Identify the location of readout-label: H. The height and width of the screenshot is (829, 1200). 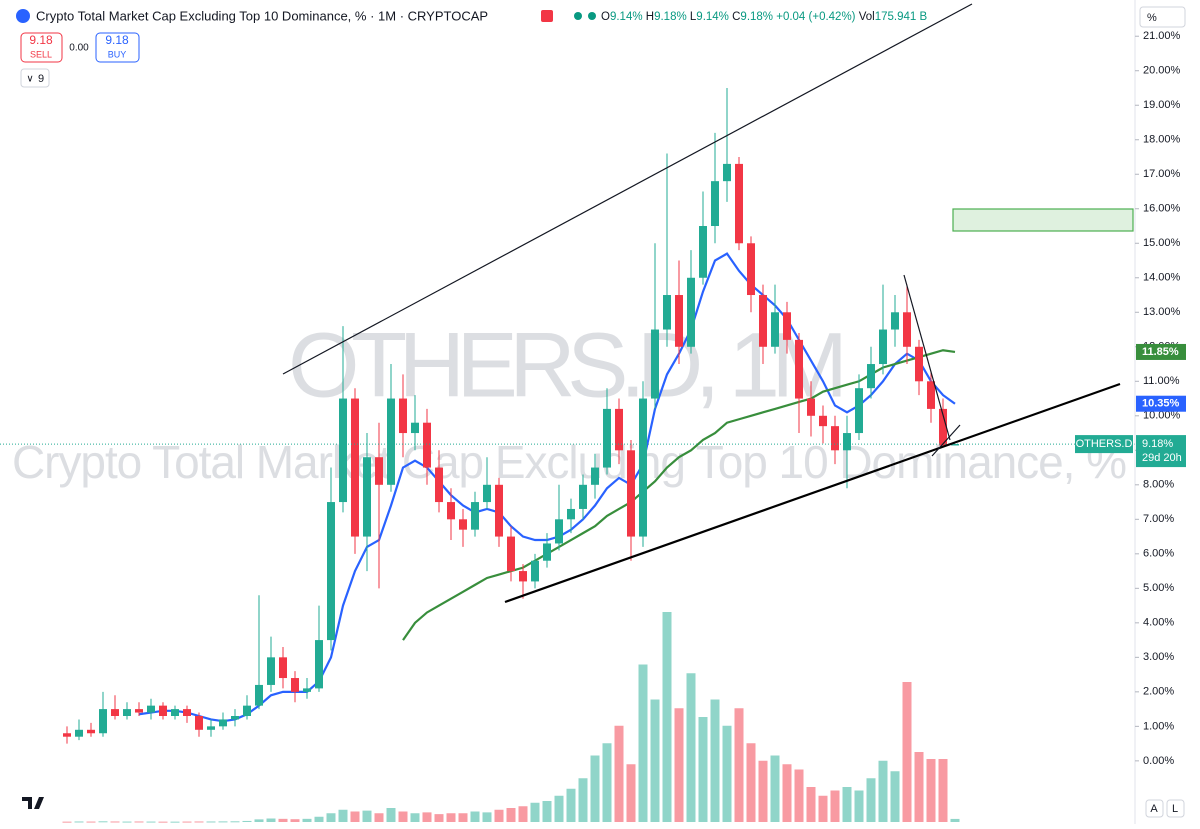
(650, 17).